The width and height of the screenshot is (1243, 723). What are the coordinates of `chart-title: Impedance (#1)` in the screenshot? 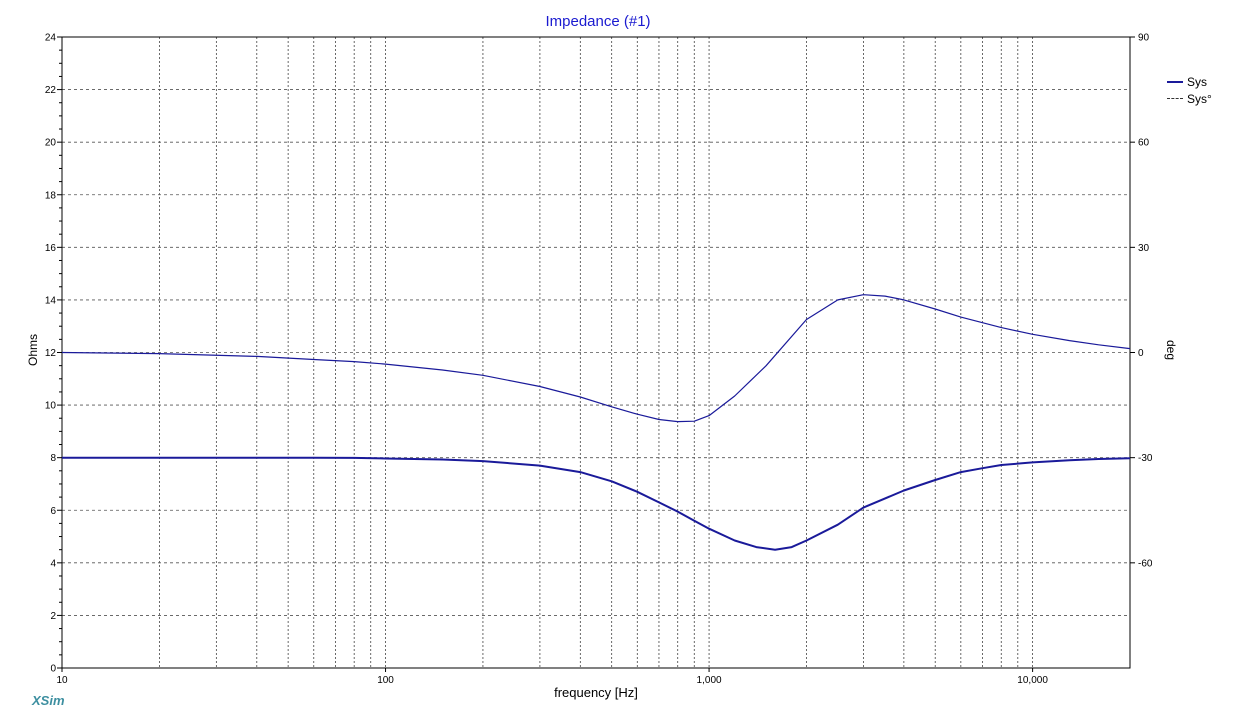 It's located at (598, 21).